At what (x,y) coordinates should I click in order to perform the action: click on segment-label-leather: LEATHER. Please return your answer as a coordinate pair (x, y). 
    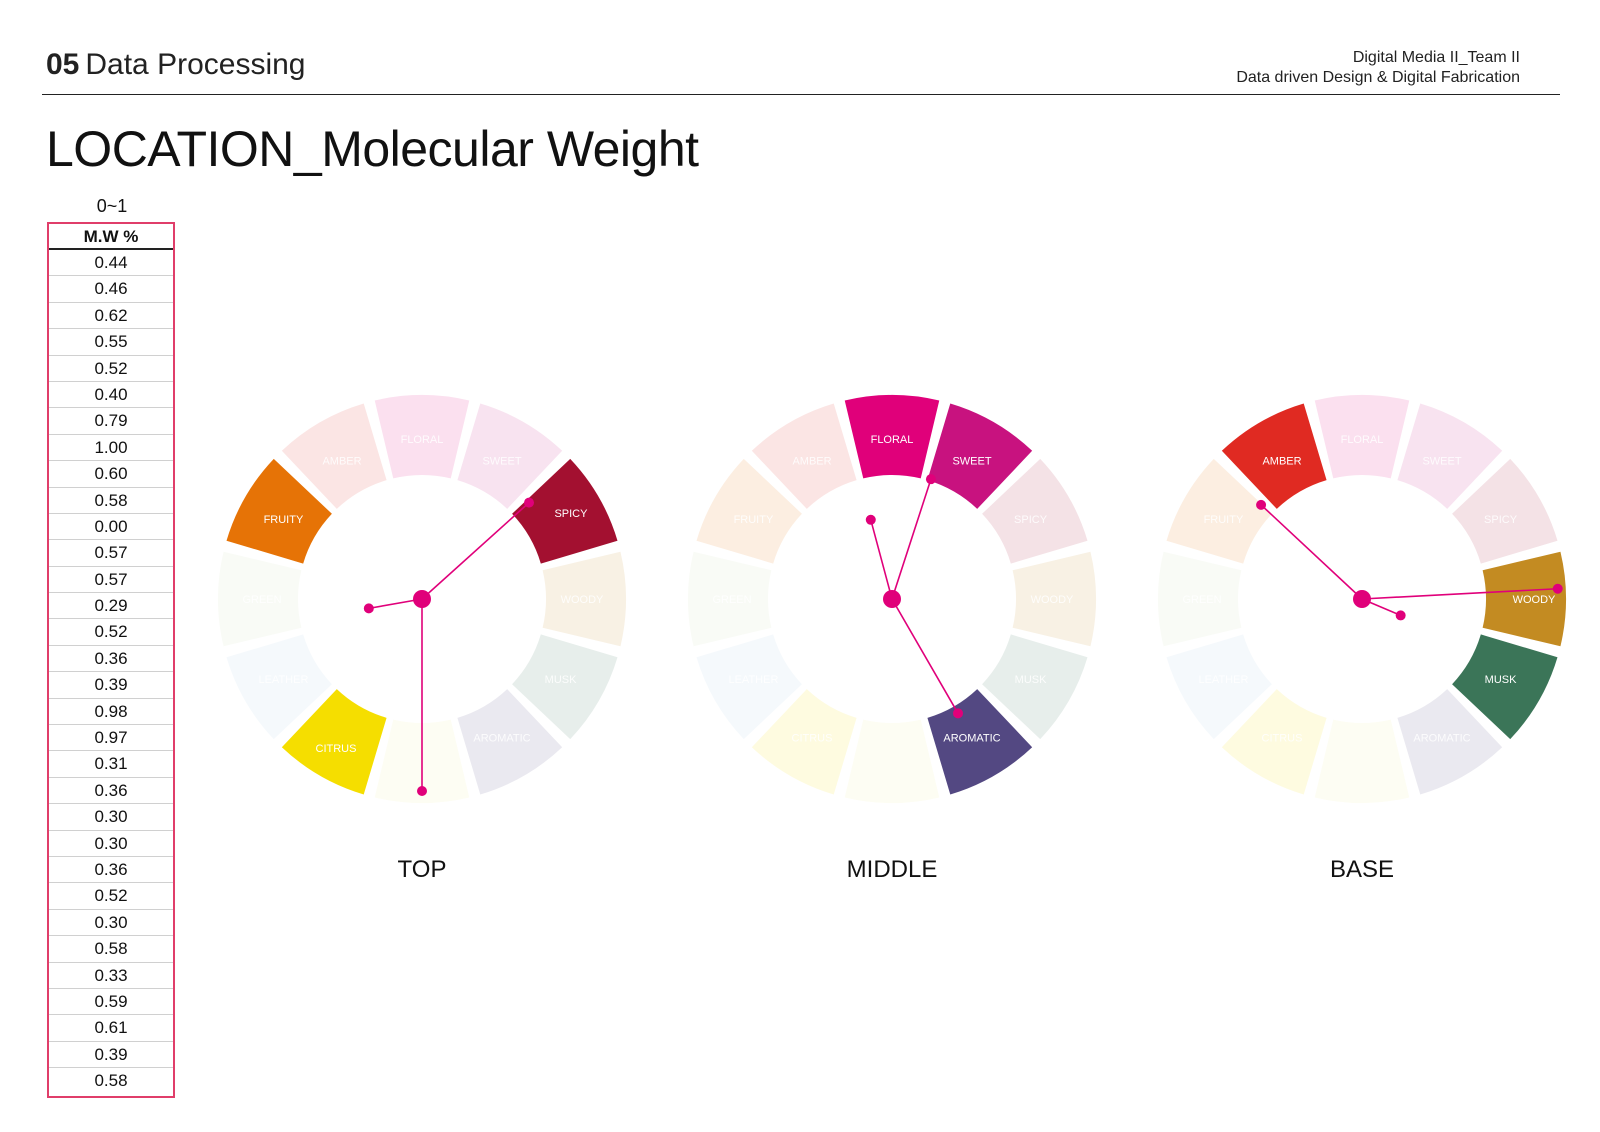
    Looking at the image, I should click on (283, 680).